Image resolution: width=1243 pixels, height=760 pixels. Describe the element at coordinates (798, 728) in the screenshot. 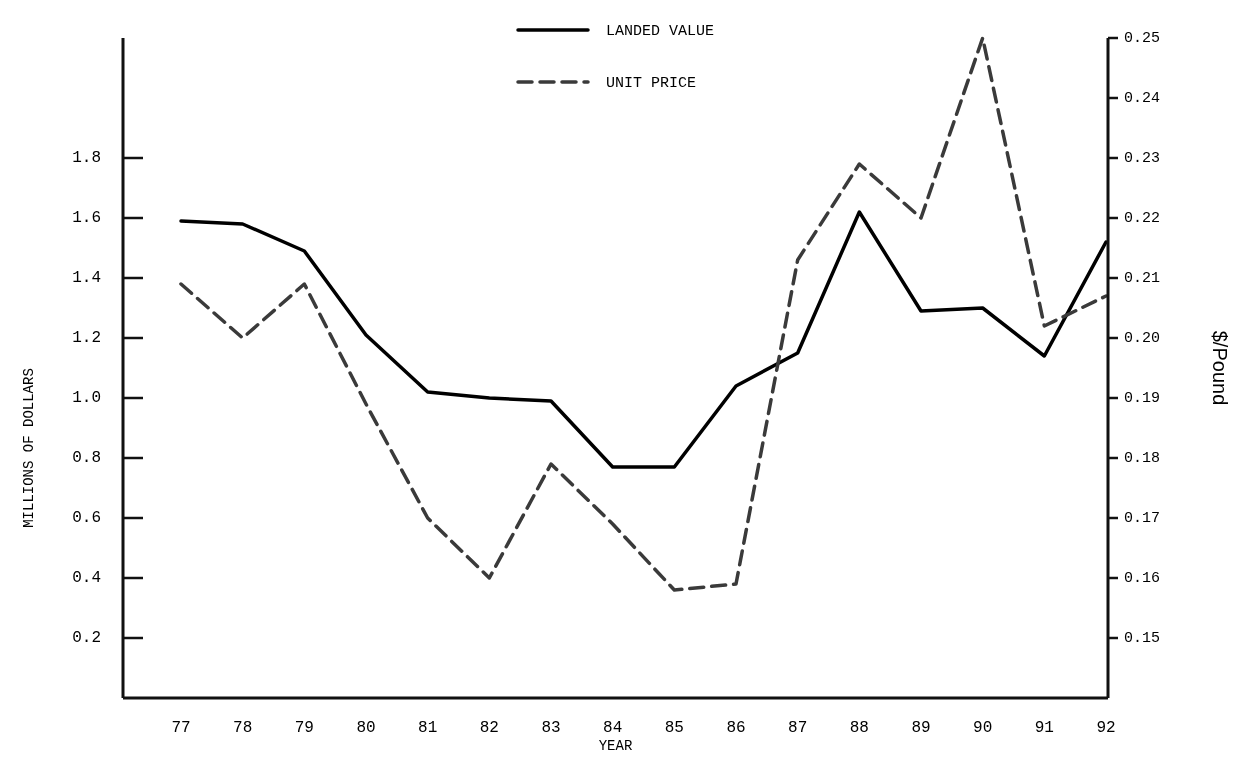

I see `x-tick-label: 87` at that location.